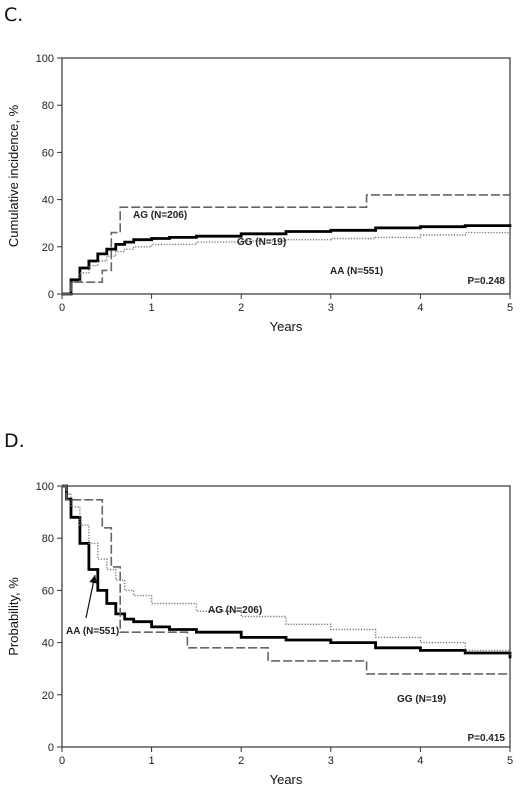 Image resolution: width=520 pixels, height=795 pixels. I want to click on p-value-label: P=0.415, so click(486, 738).